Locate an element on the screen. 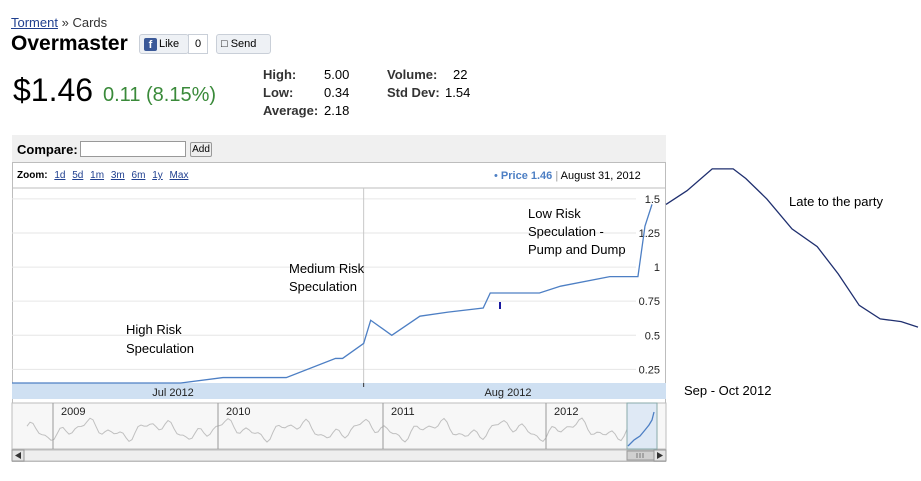 Image resolution: width=921 pixels, height=481 pixels. legend-series: Price 1.46 is located at coordinates (526, 176).